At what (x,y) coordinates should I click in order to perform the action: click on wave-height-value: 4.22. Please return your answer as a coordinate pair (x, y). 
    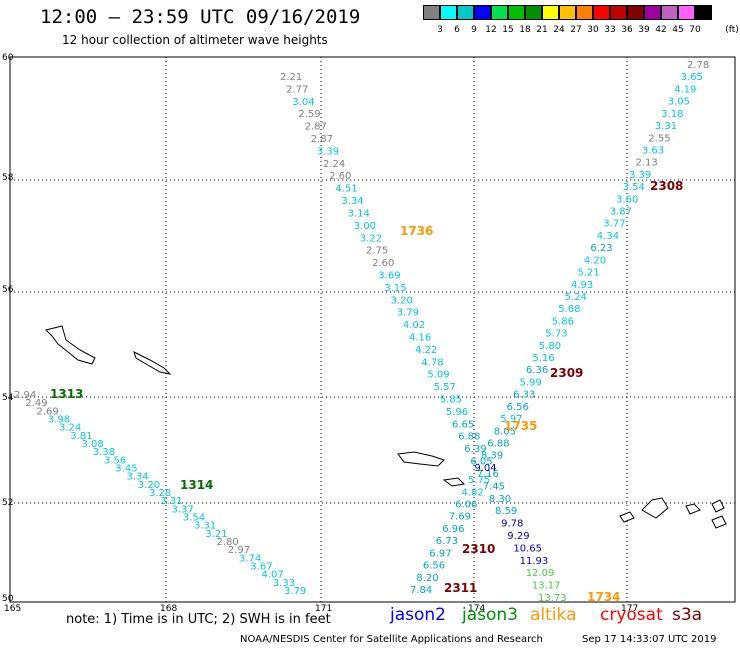
    Looking at the image, I should click on (426, 350).